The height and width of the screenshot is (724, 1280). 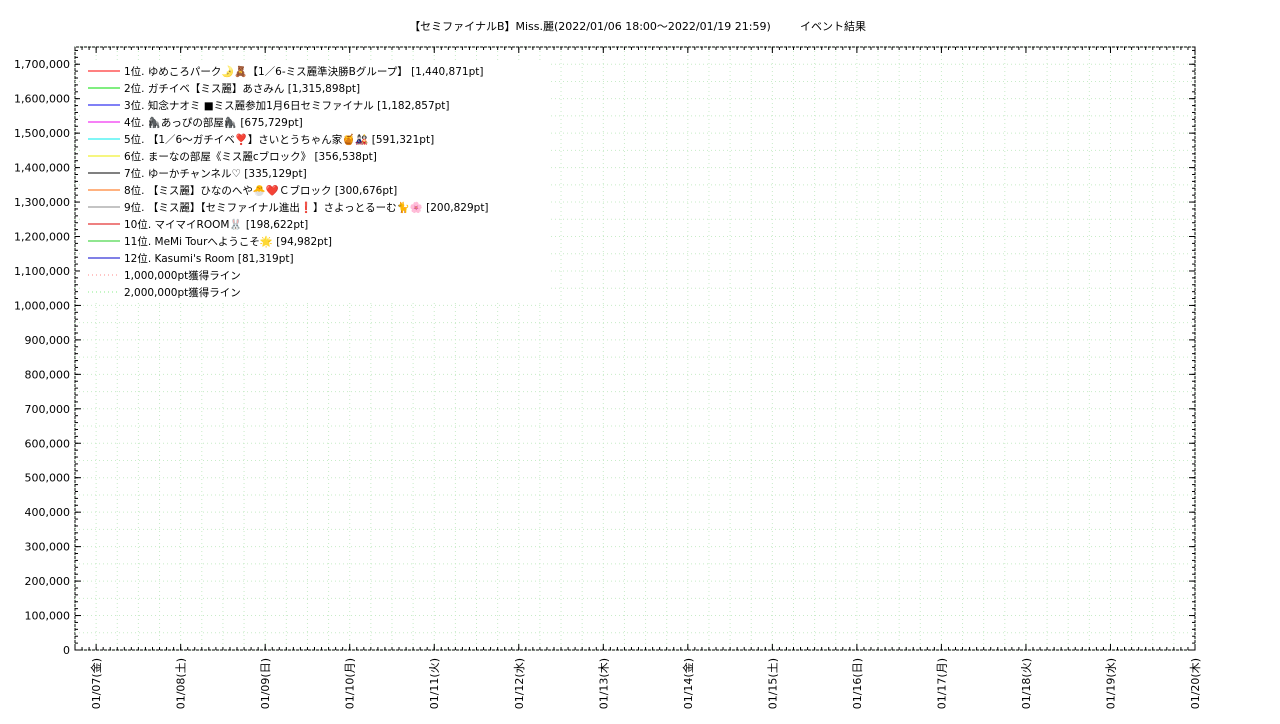 I want to click on legend-entry: 11位. MeMi Tourへようこそ🌟 [94,982pt], so click(x=228, y=241).